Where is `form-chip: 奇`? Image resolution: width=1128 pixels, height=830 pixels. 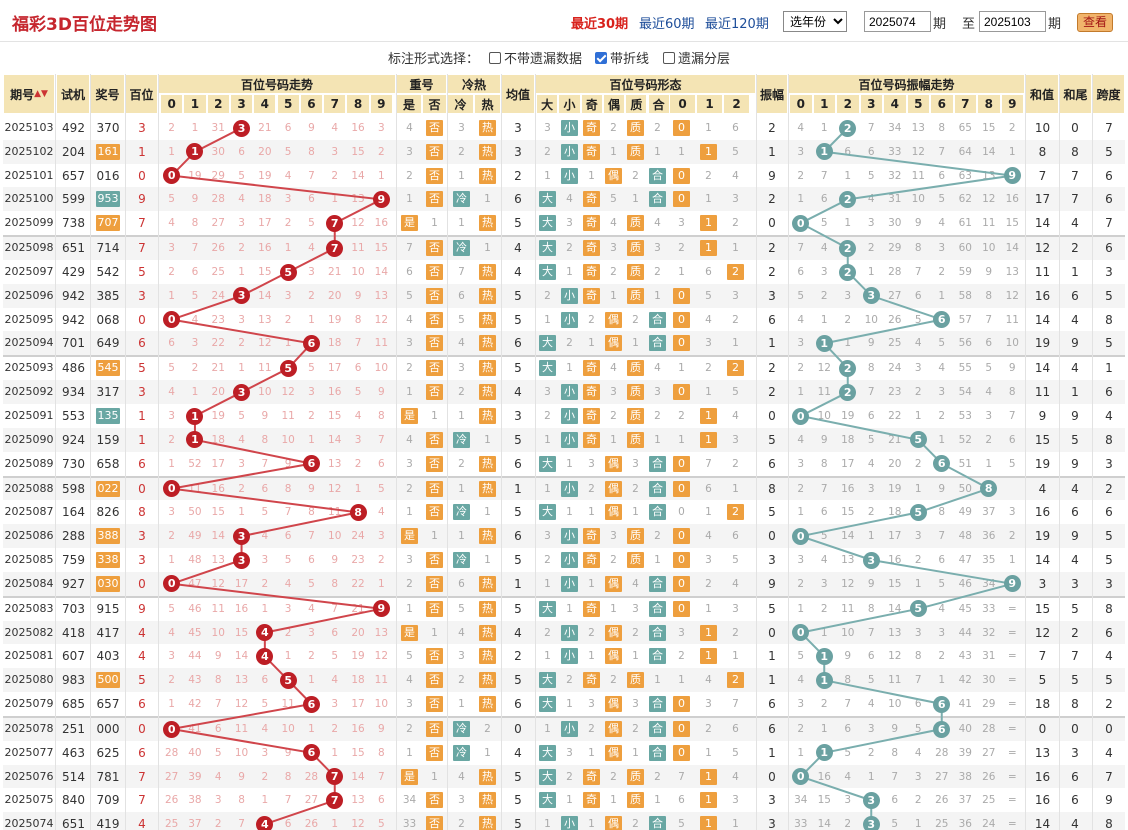 form-chip: 奇 is located at coordinates (591, 272).